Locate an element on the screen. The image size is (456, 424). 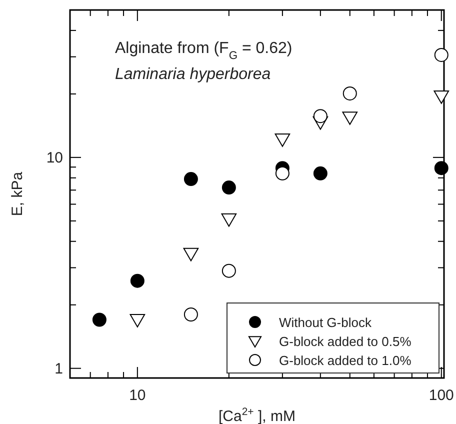
x-axis-title: [Ca$^{2+}$ ], mM is located at coordinates (257, 415).